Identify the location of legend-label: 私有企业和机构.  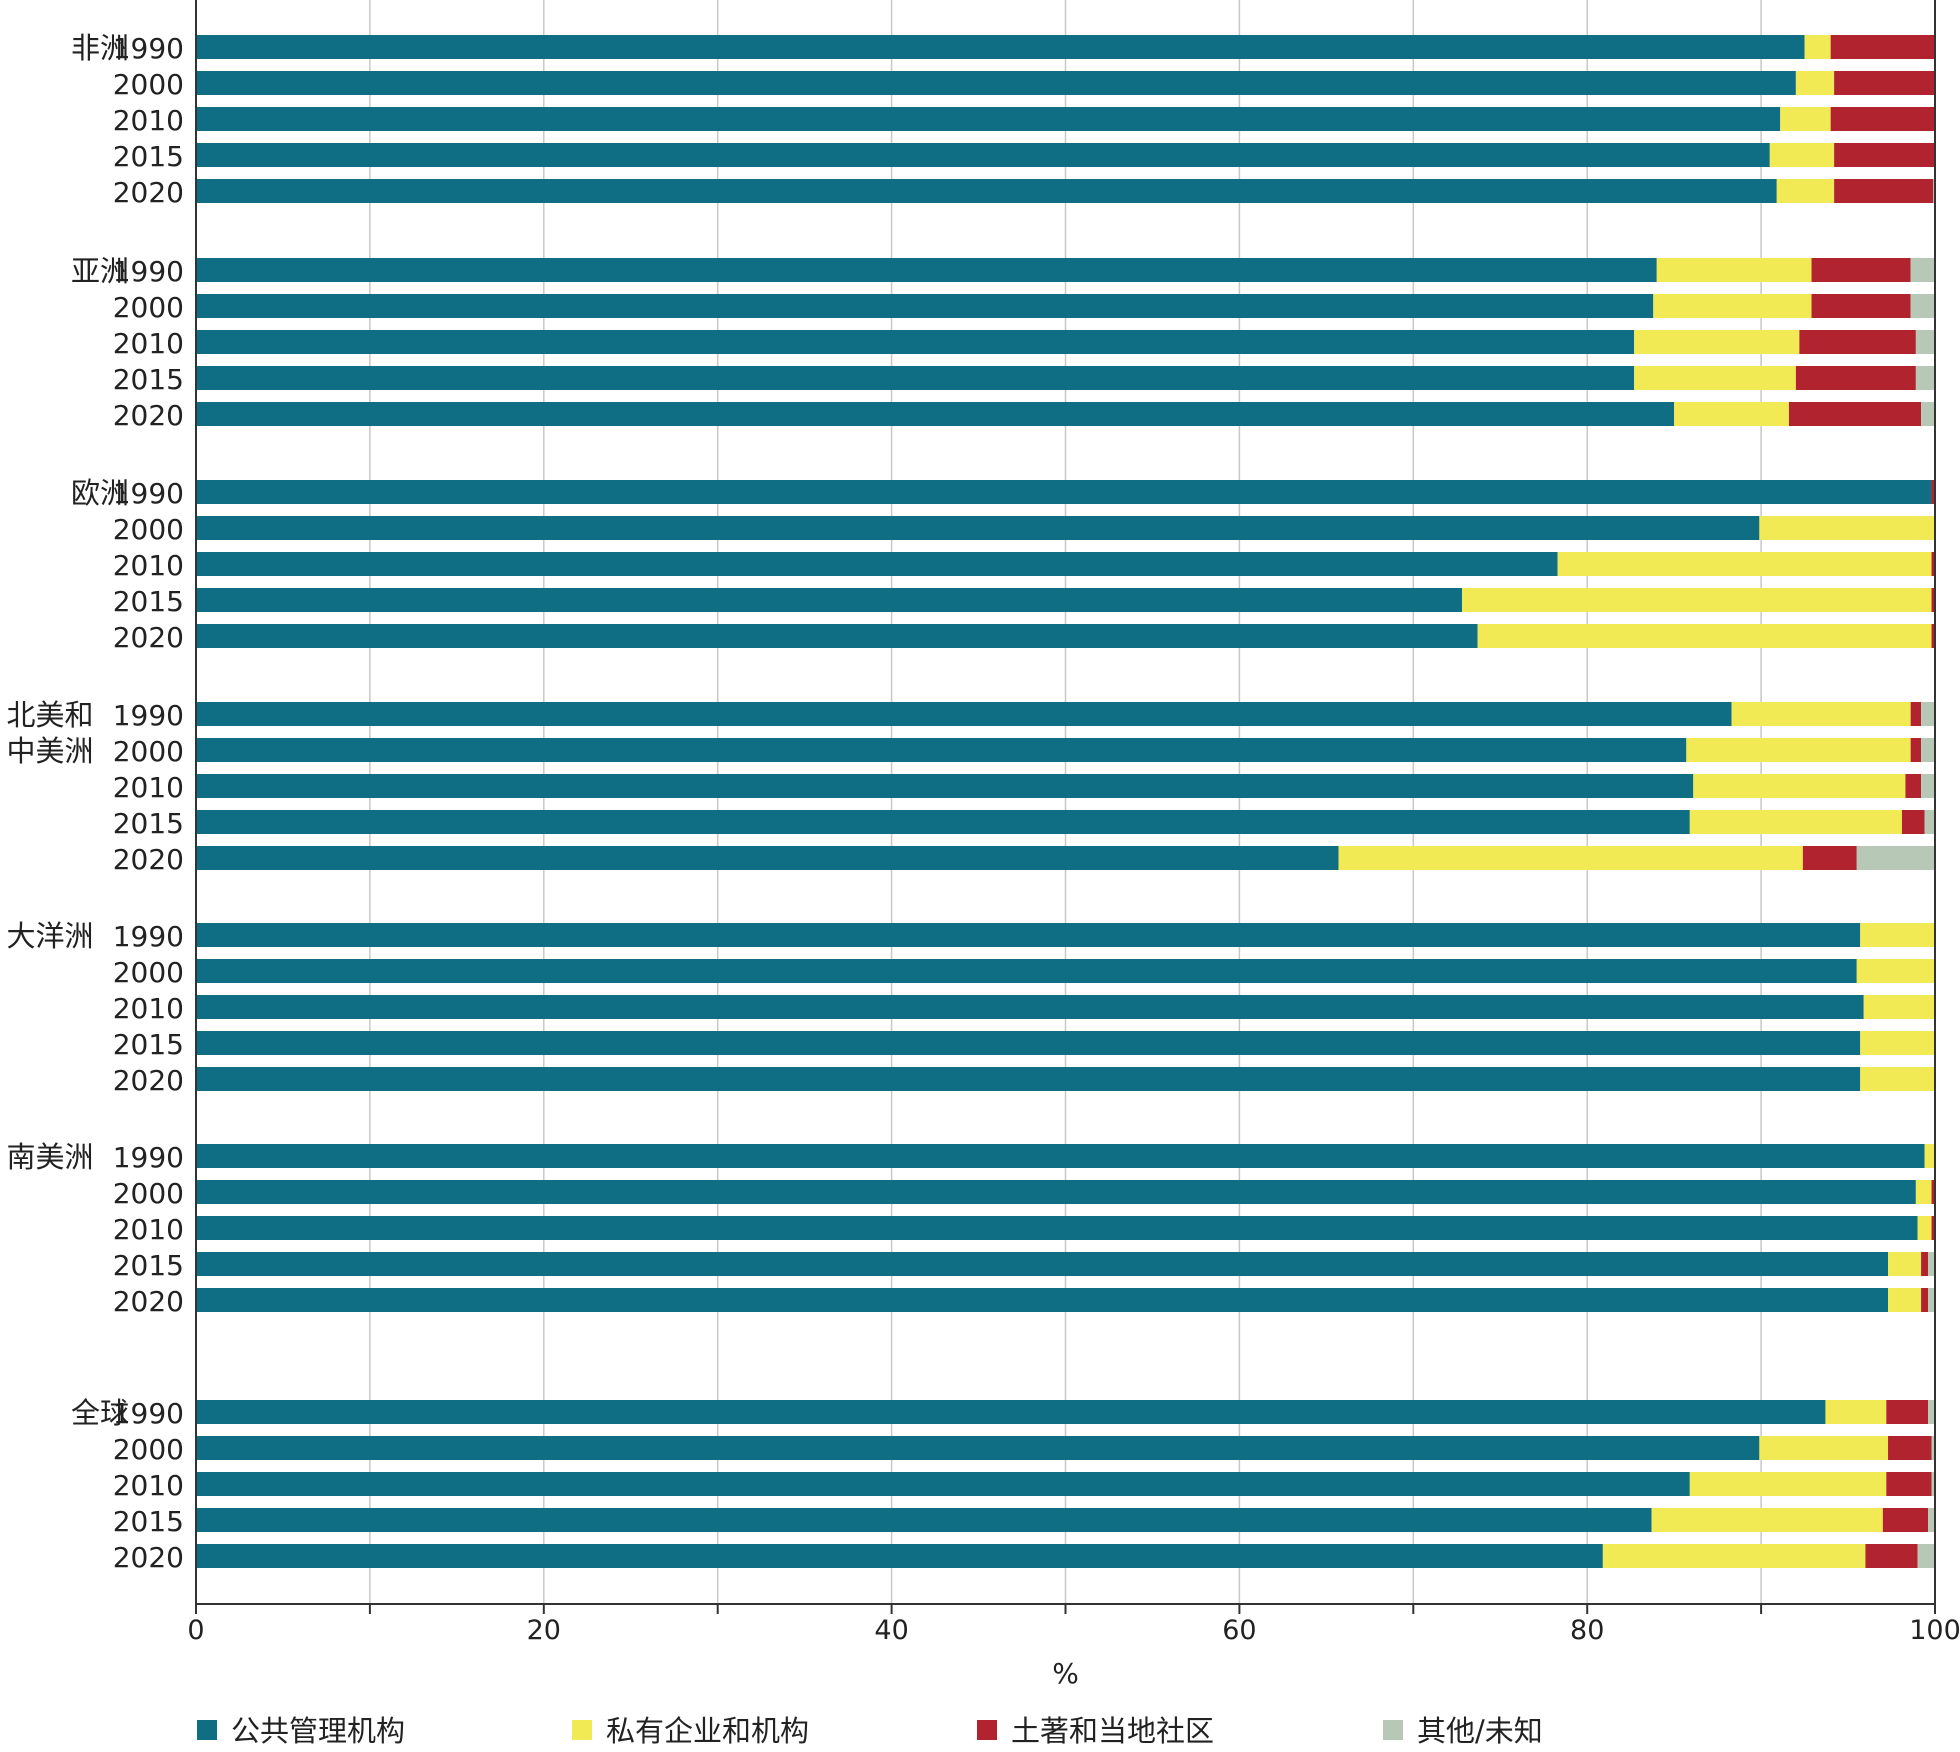
(707, 1731).